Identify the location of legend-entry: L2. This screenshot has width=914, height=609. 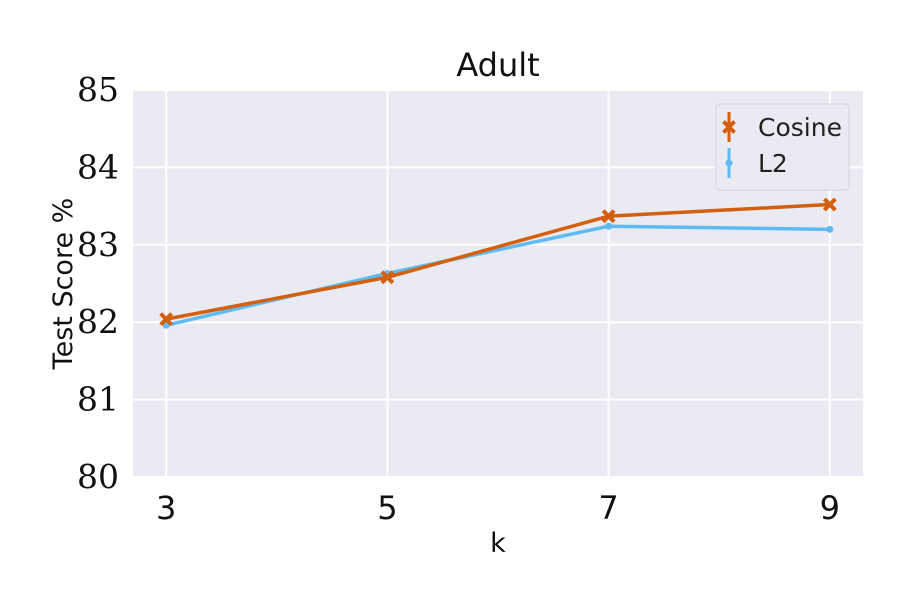
(756, 163).